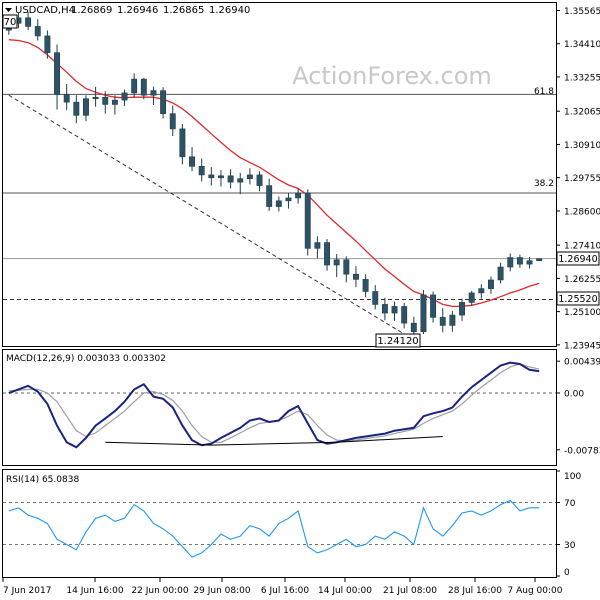  Describe the element at coordinates (582, 146) in the screenshot. I see `price-tick-label: 1.30910` at that location.